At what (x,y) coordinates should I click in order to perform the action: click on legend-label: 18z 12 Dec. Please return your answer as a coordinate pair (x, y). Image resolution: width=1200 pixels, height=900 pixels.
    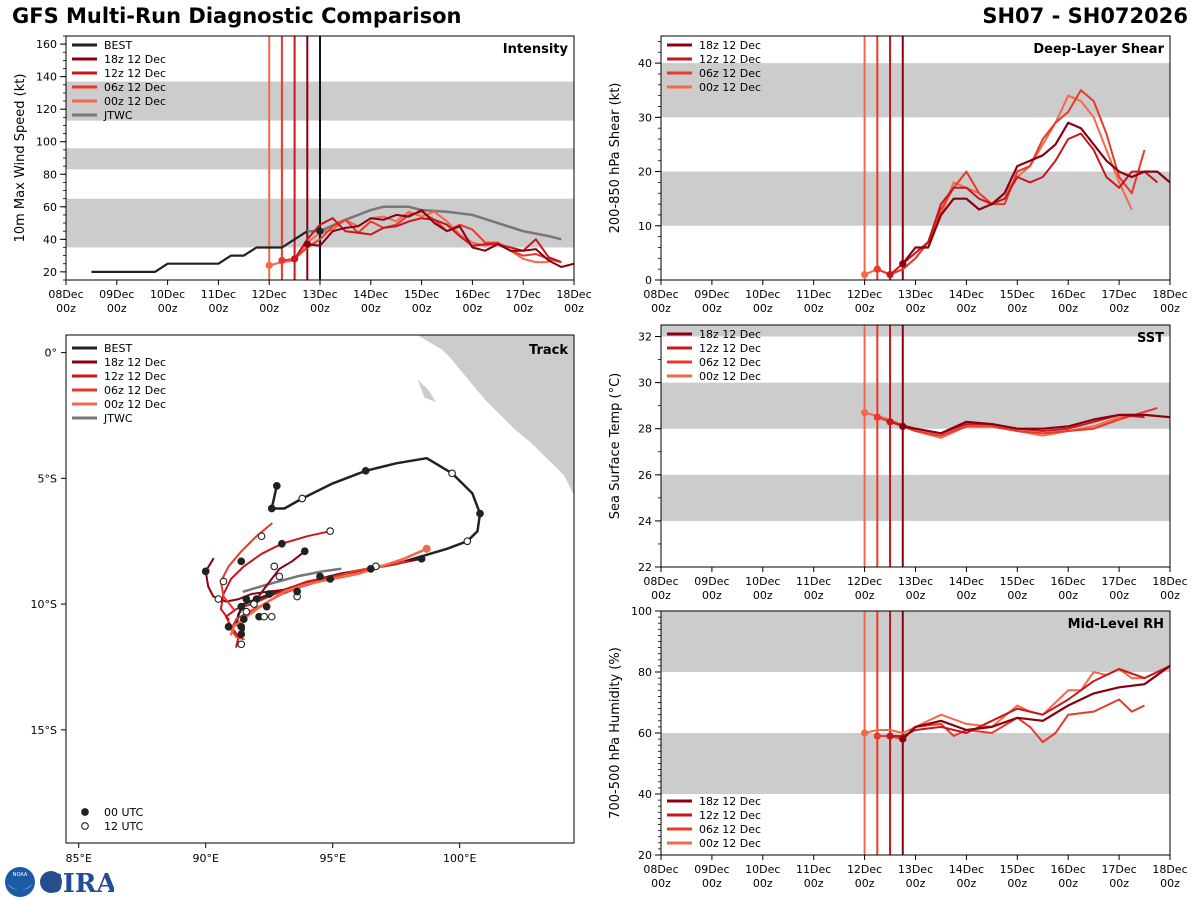
    Looking at the image, I should click on (730, 801).